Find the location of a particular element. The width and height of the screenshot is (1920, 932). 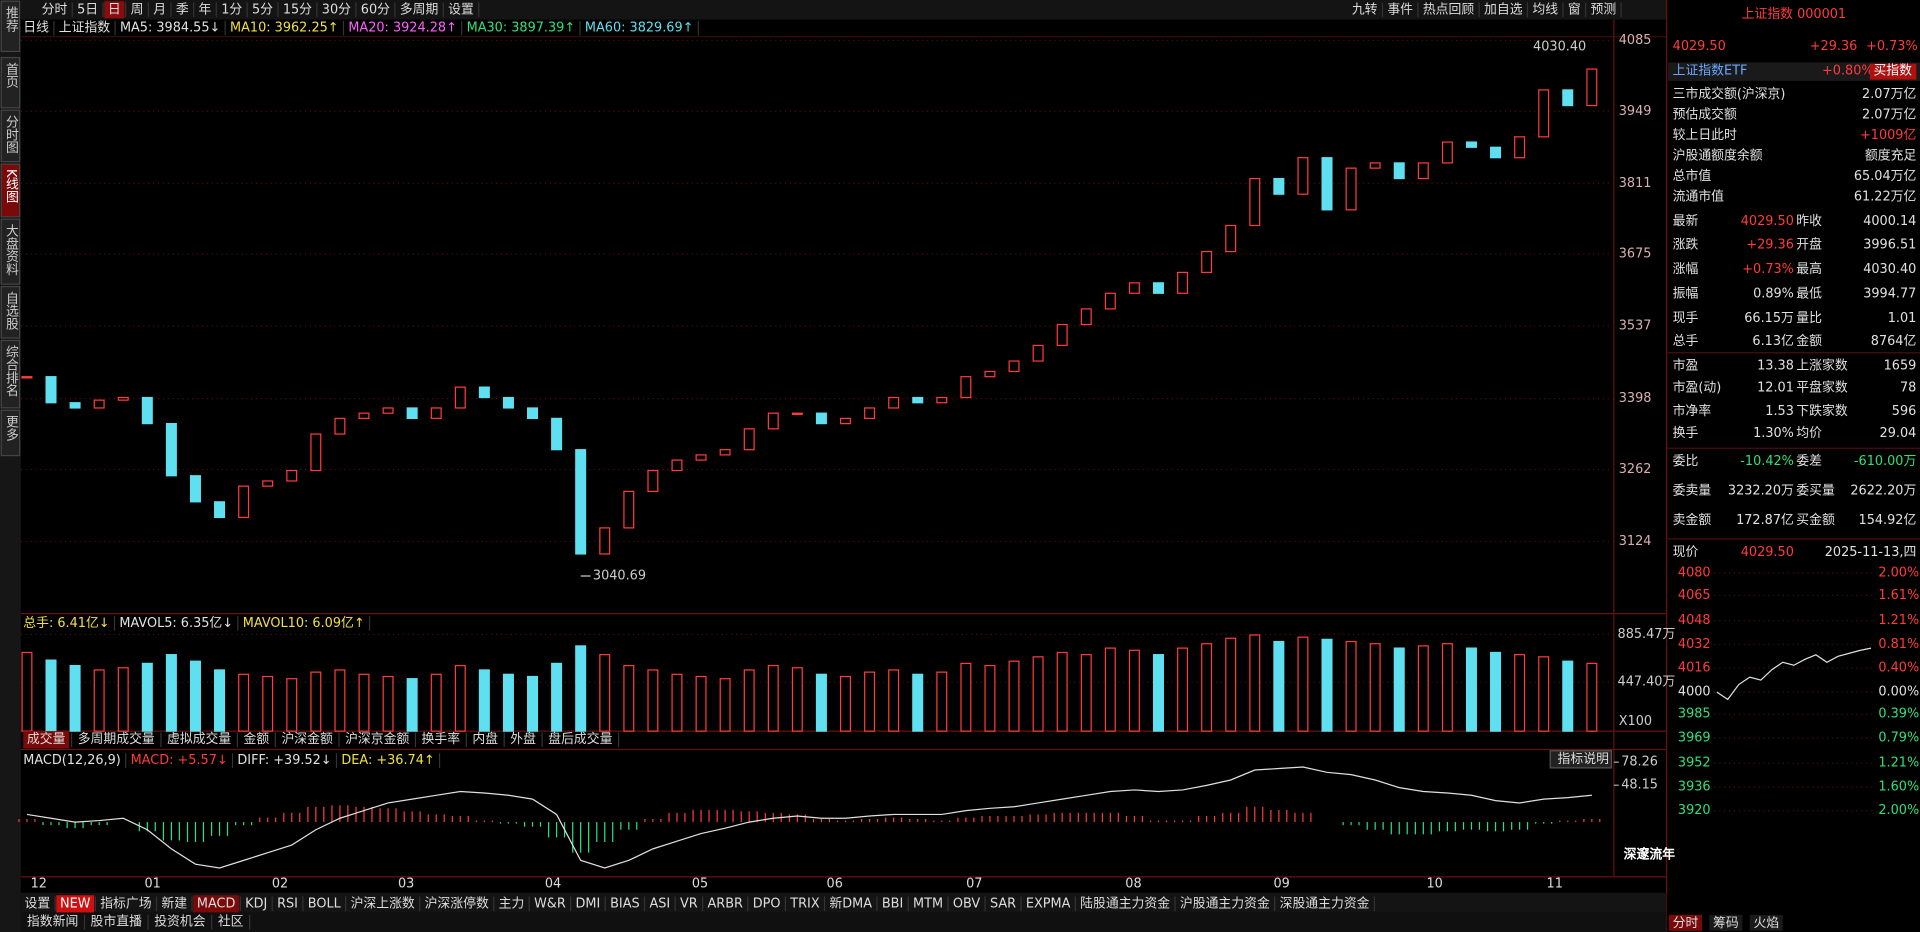

ma-legend: MA20: 3924.28↑ is located at coordinates (402, 28).